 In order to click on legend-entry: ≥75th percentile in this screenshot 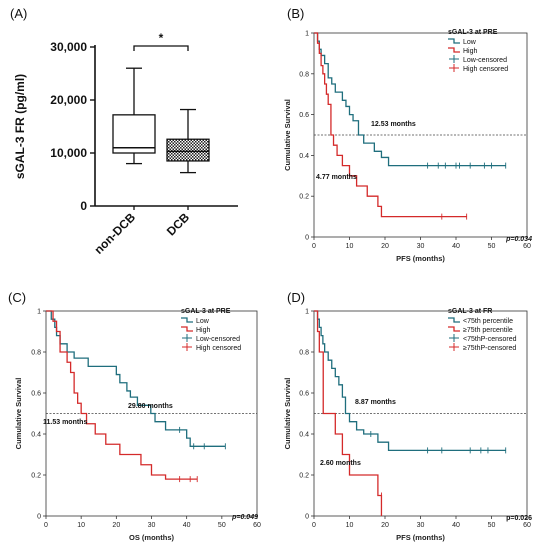, I will do `click(488, 330)`.